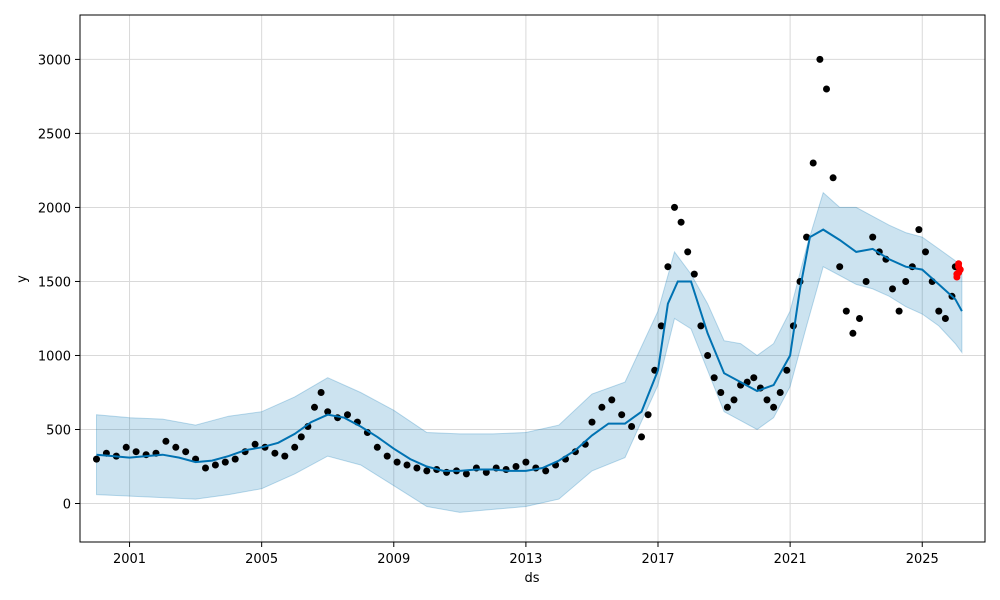 The width and height of the screenshot is (1000, 600). What do you see at coordinates (790, 559) in the screenshot?
I see `x-tick-label: 2021` at bounding box center [790, 559].